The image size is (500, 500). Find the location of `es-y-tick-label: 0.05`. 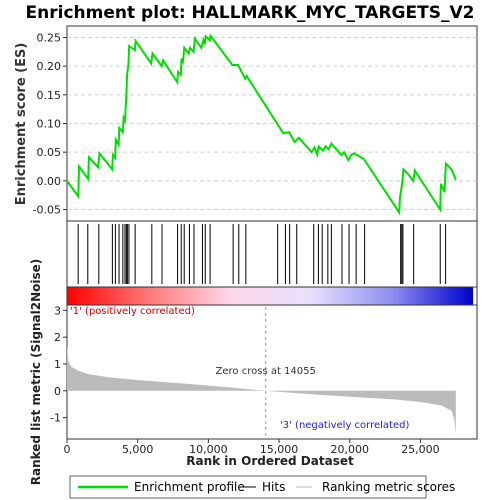

es-y-tick-label: 0.05 is located at coordinates (49, 152).